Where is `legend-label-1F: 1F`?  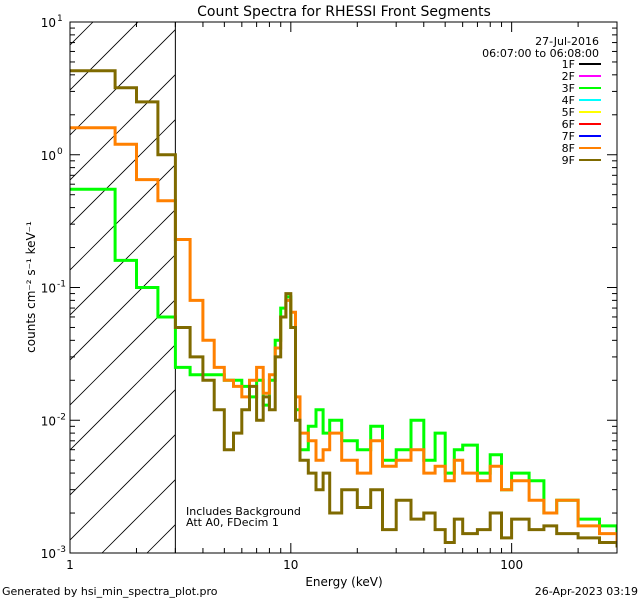 legend-label-1F: 1F is located at coordinates (568, 64).